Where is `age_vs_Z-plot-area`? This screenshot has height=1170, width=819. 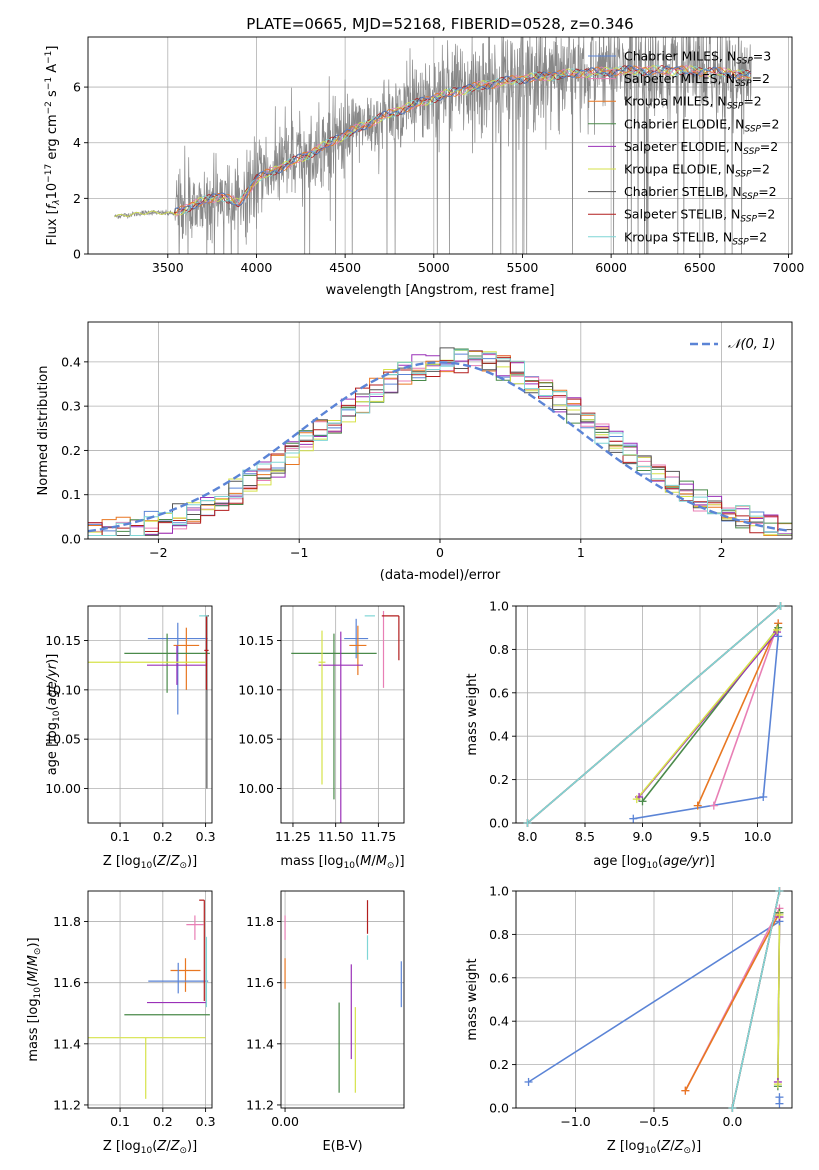
age_vs_Z-plot-area is located at coordinates (149, 702).